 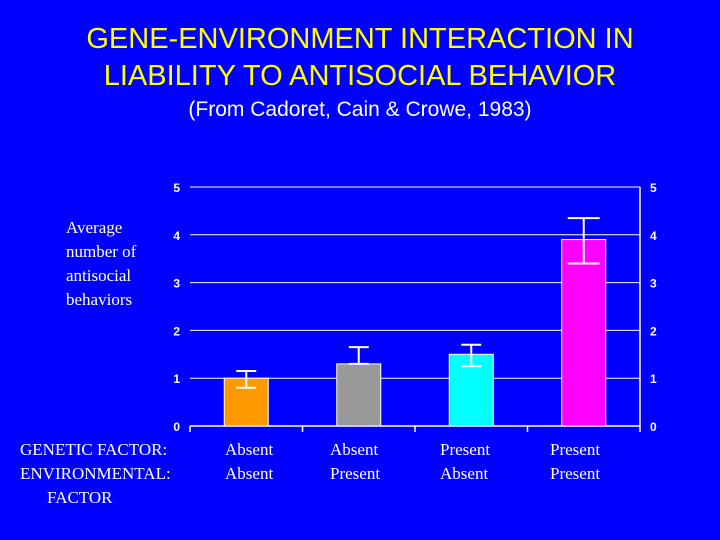 I want to click on category-label-1: Absent Absent, so click(x=265, y=462).